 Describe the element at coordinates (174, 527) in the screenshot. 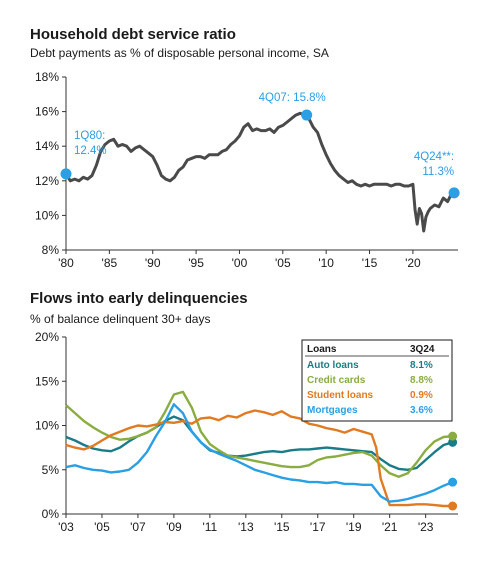

I see `chart2-x-tick-label: '09` at that location.